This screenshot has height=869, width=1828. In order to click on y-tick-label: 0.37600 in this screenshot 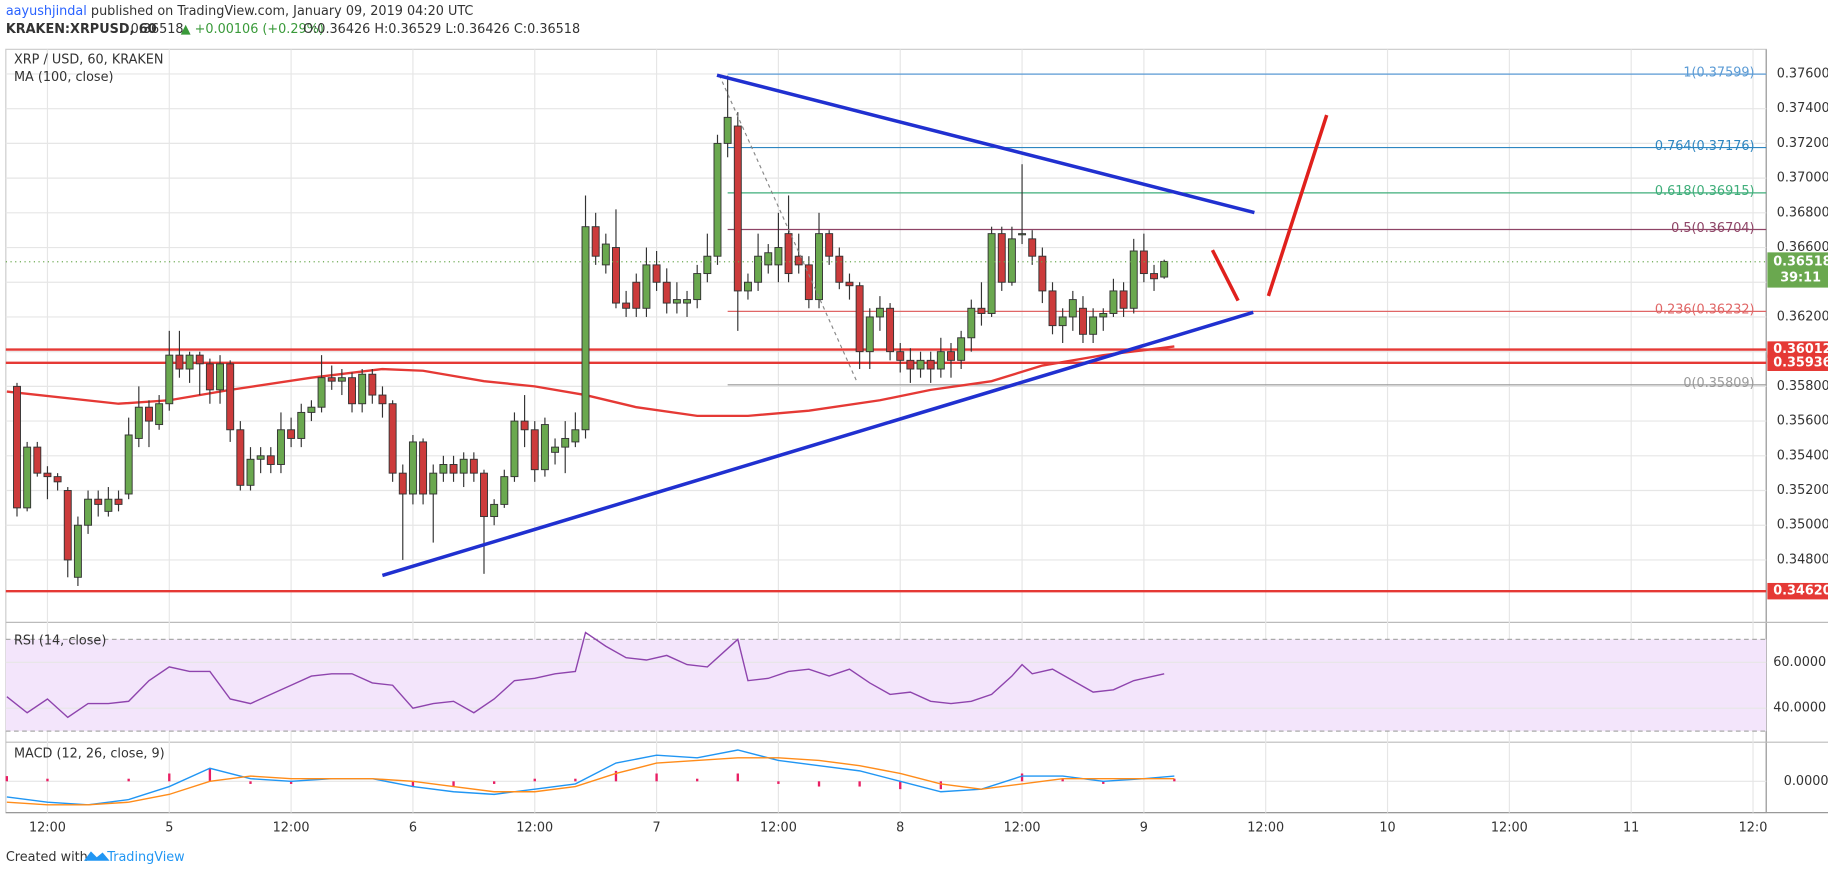, I will do `click(1802, 73)`.